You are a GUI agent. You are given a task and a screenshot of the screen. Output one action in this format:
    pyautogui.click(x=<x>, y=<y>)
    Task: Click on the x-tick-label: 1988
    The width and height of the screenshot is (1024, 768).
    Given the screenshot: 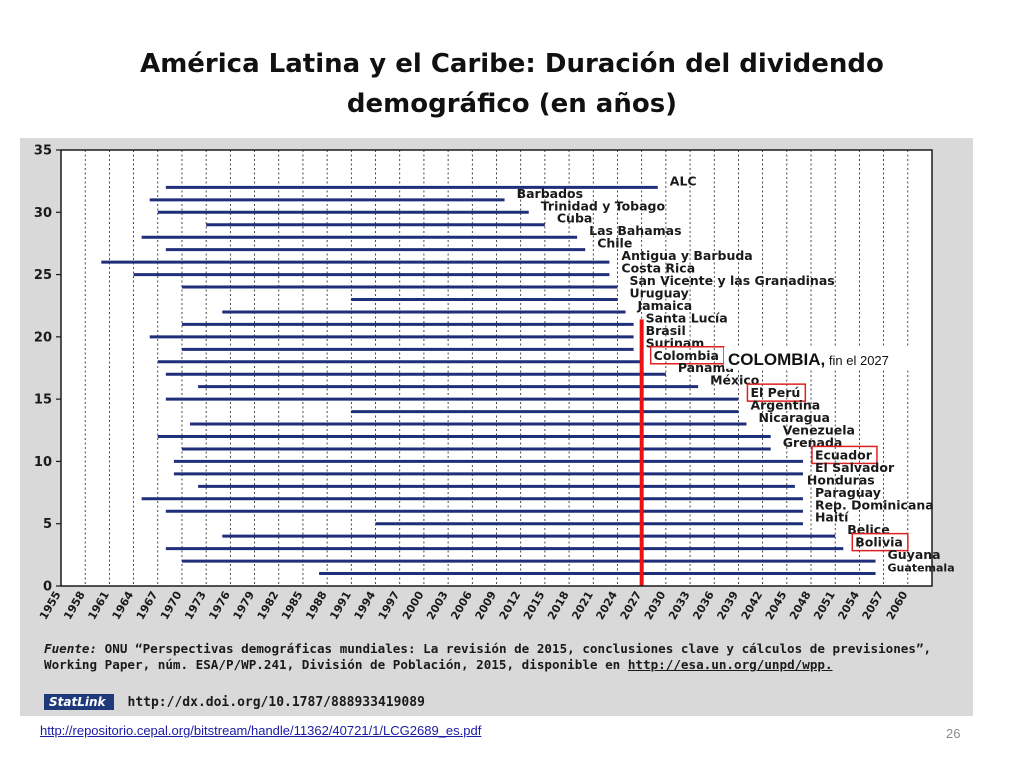 What is the action you would take?
    pyautogui.click(x=316, y=605)
    